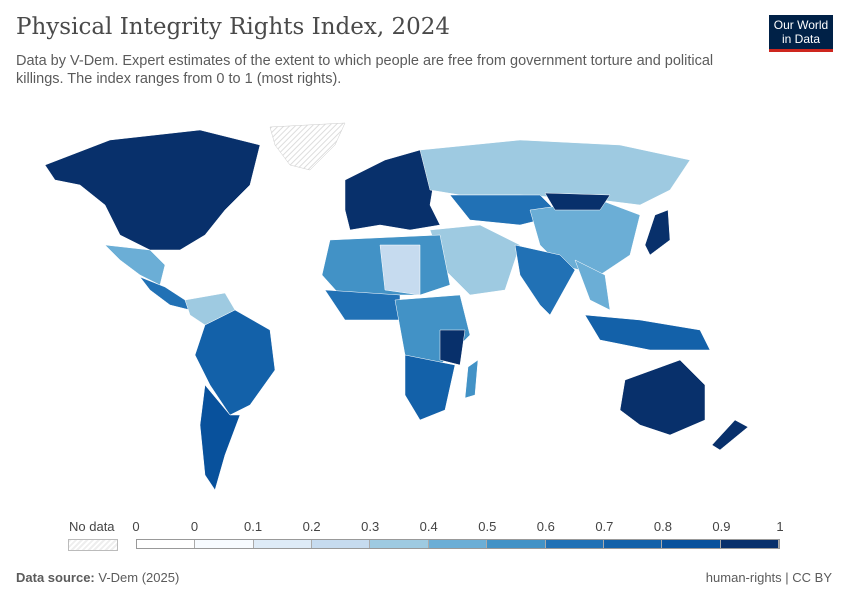 This screenshot has width=850, height=600. What do you see at coordinates (139, 577) in the screenshot?
I see `source-link: V-Dem (2025)` at bounding box center [139, 577].